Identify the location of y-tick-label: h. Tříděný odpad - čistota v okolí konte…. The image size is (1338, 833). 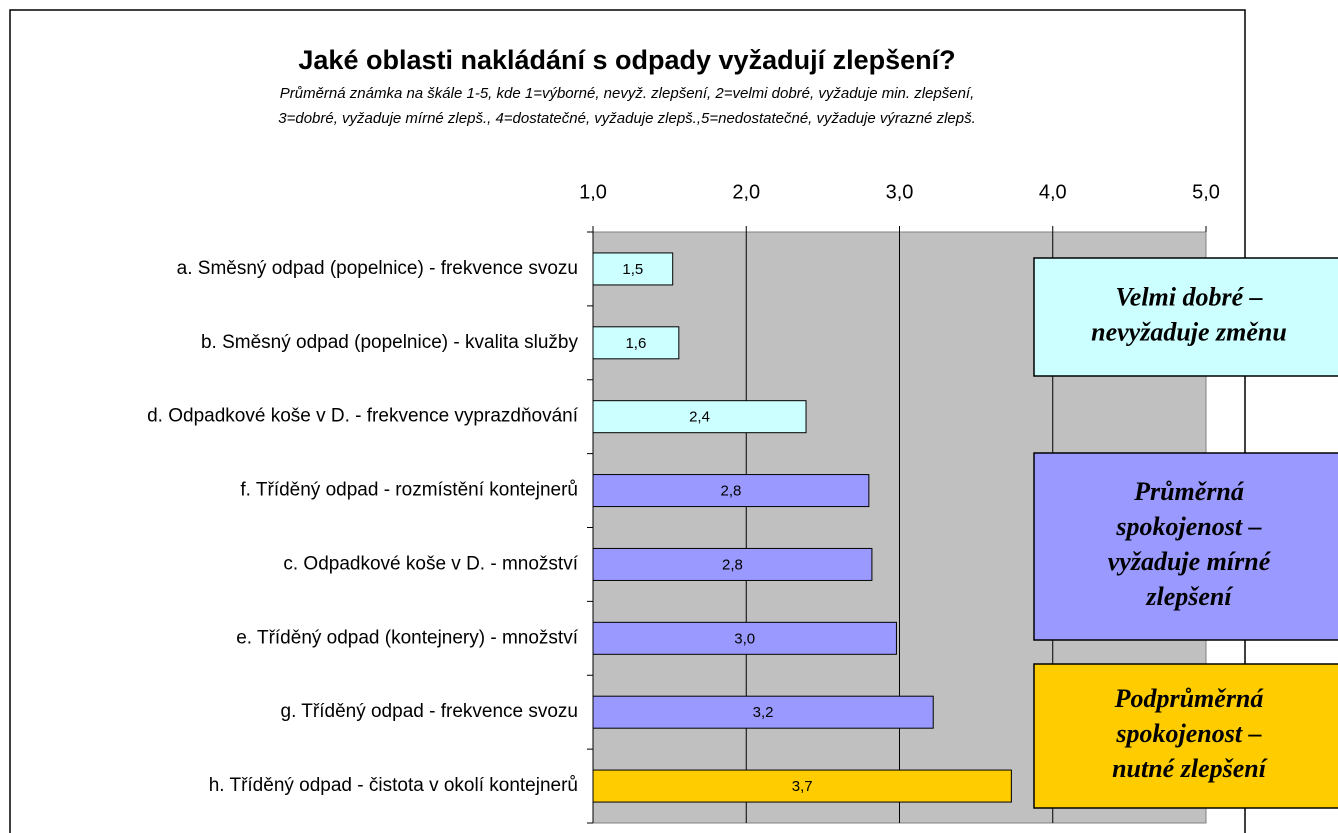
(393, 785).